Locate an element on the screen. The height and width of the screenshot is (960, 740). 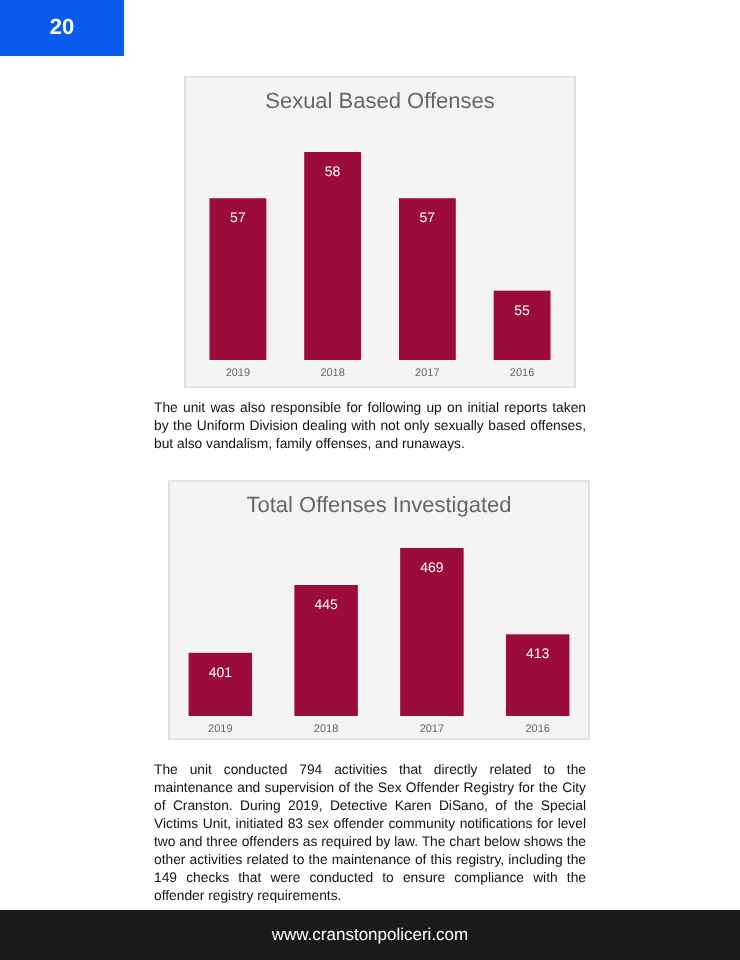
text: 20 is located at coordinates (62, 28).